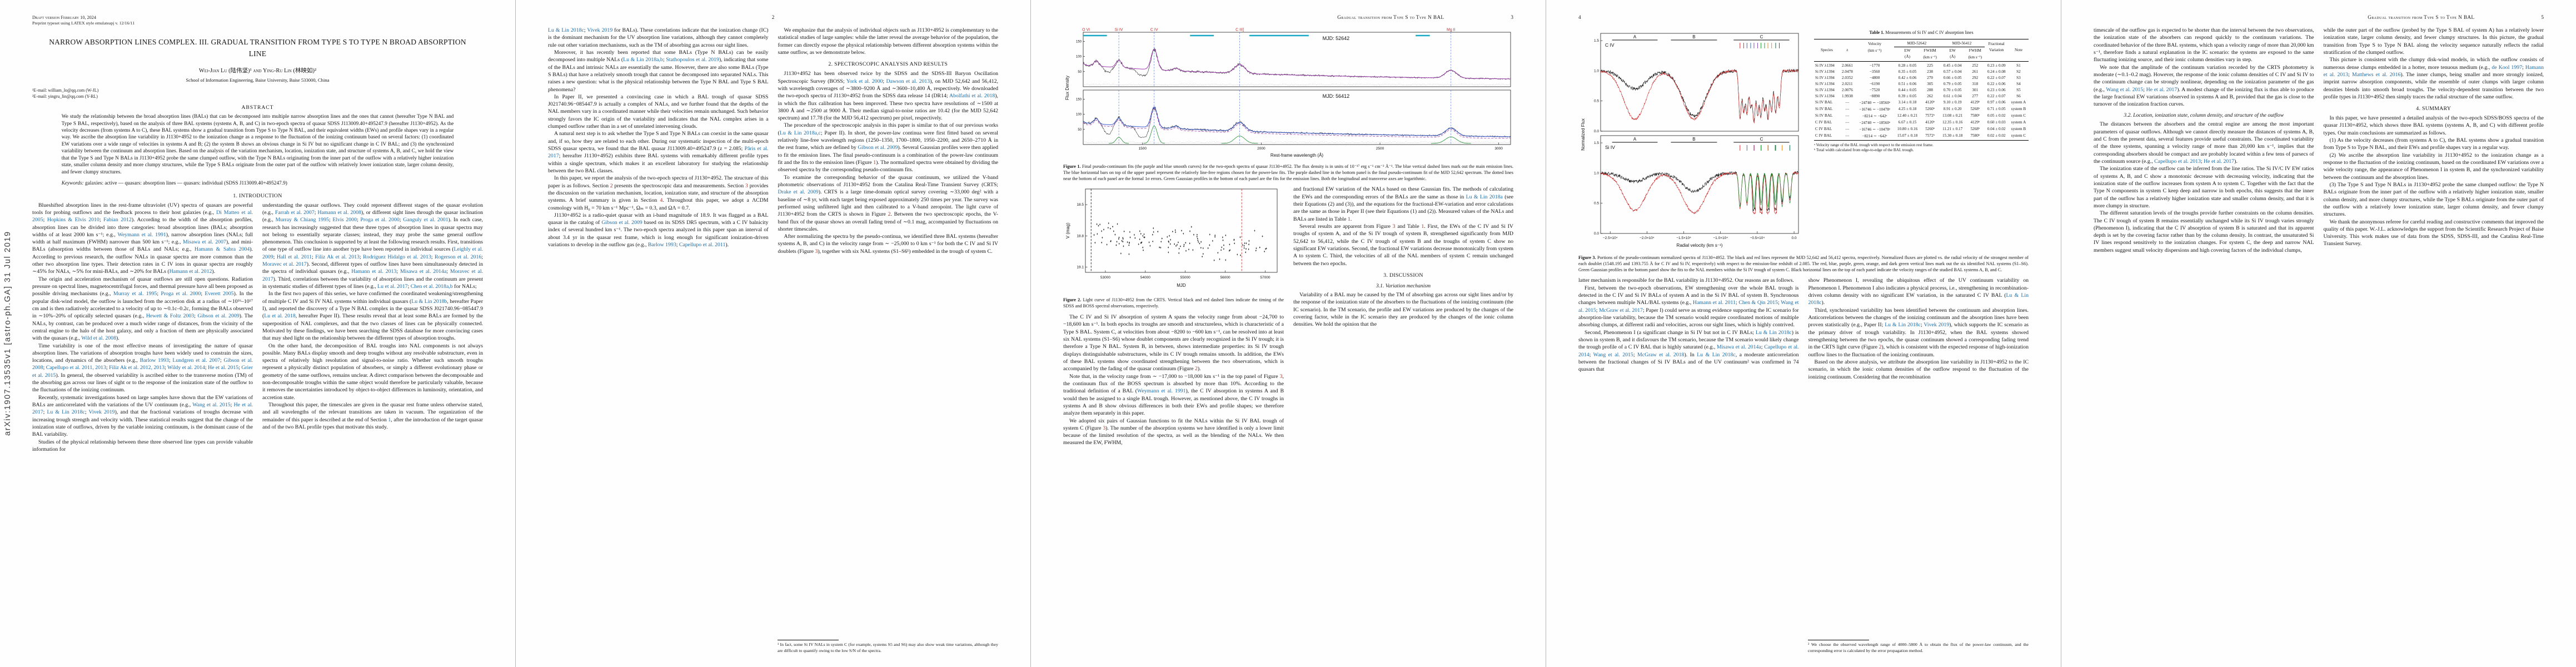 The height and width of the screenshot is (667, 2576). Describe the element at coordinates (76, 368) in the screenshot. I see `citation-link: Capellupo et al. 2011, 2013` at that location.